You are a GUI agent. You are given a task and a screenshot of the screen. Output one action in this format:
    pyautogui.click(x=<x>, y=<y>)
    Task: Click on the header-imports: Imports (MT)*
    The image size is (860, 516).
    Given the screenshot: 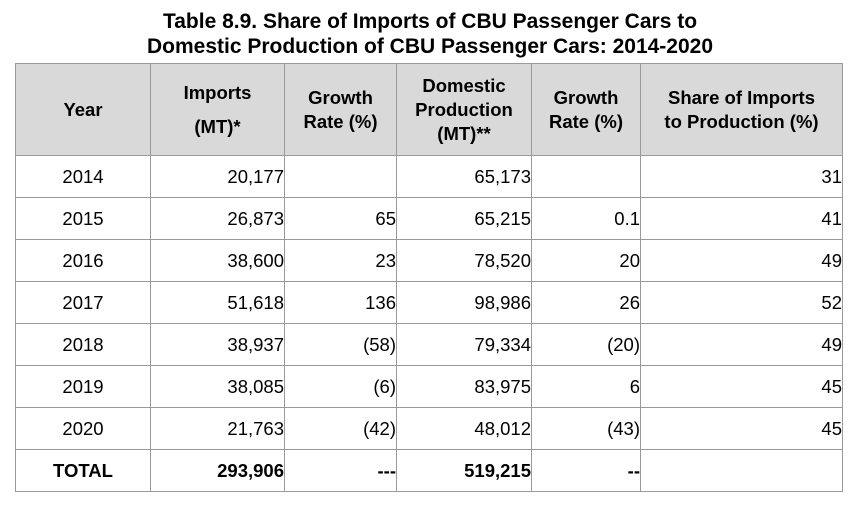 What is the action you would take?
    pyautogui.click(x=217, y=109)
    